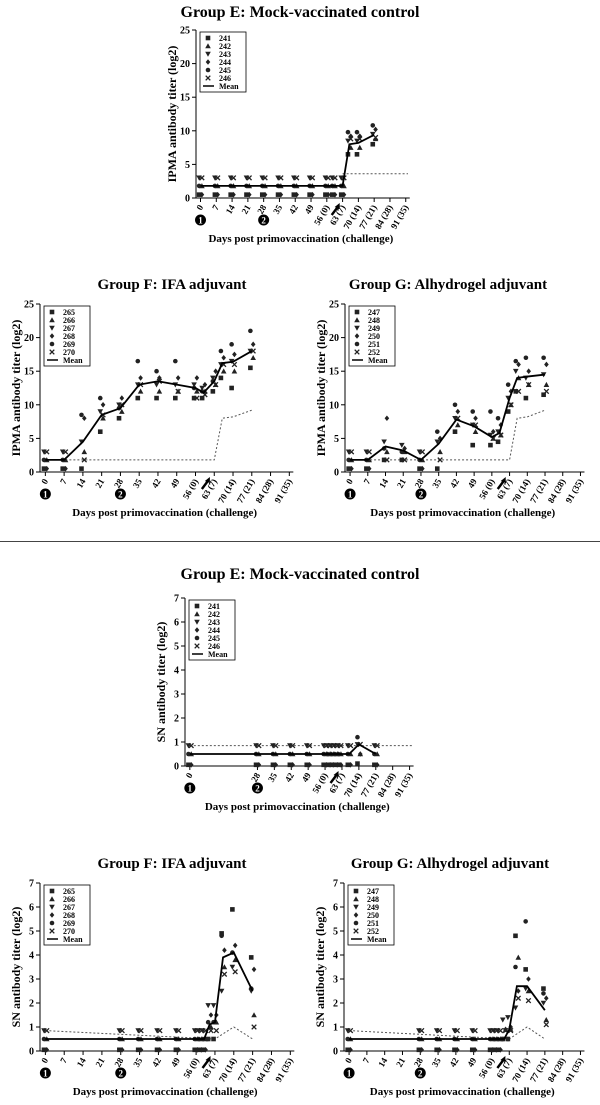 The image size is (600, 1105). What do you see at coordinates (225, 38) in the screenshot?
I see `legend-entry: 241` at bounding box center [225, 38].